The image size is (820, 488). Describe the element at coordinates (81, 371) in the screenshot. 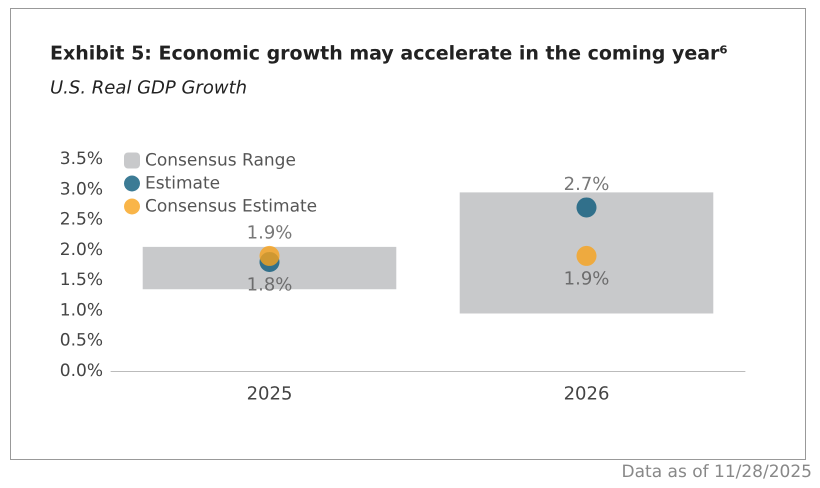

I see `y-tick-label: 0.0%` at that location.